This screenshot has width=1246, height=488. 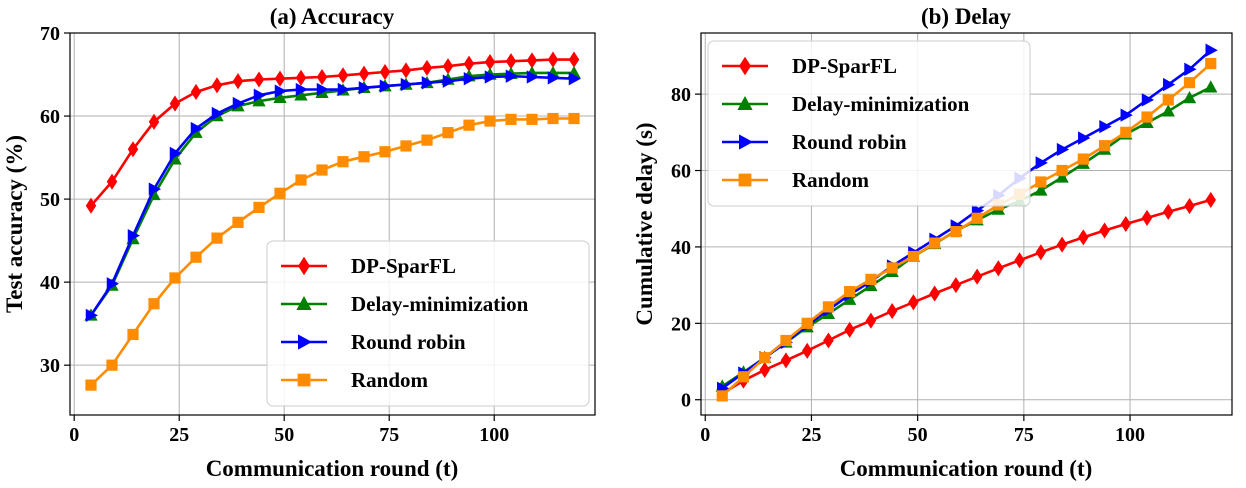 I want to click on x-tick-label: 50, so click(x=284, y=435).